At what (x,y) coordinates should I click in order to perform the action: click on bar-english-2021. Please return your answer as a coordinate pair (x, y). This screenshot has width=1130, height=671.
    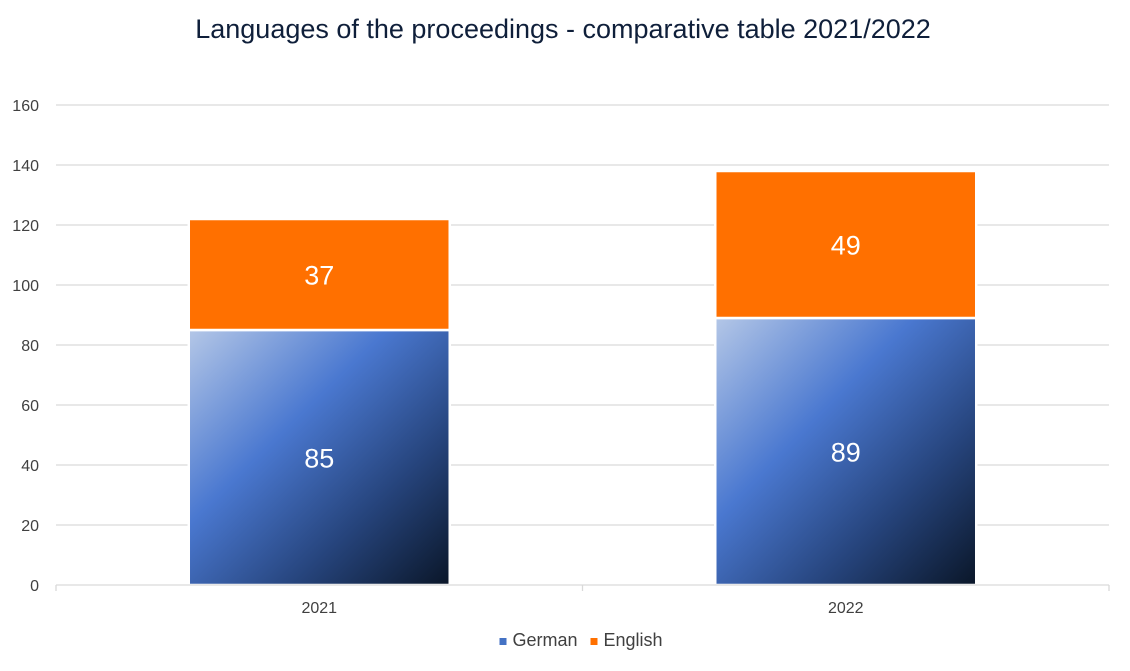
    Looking at the image, I should click on (319, 274).